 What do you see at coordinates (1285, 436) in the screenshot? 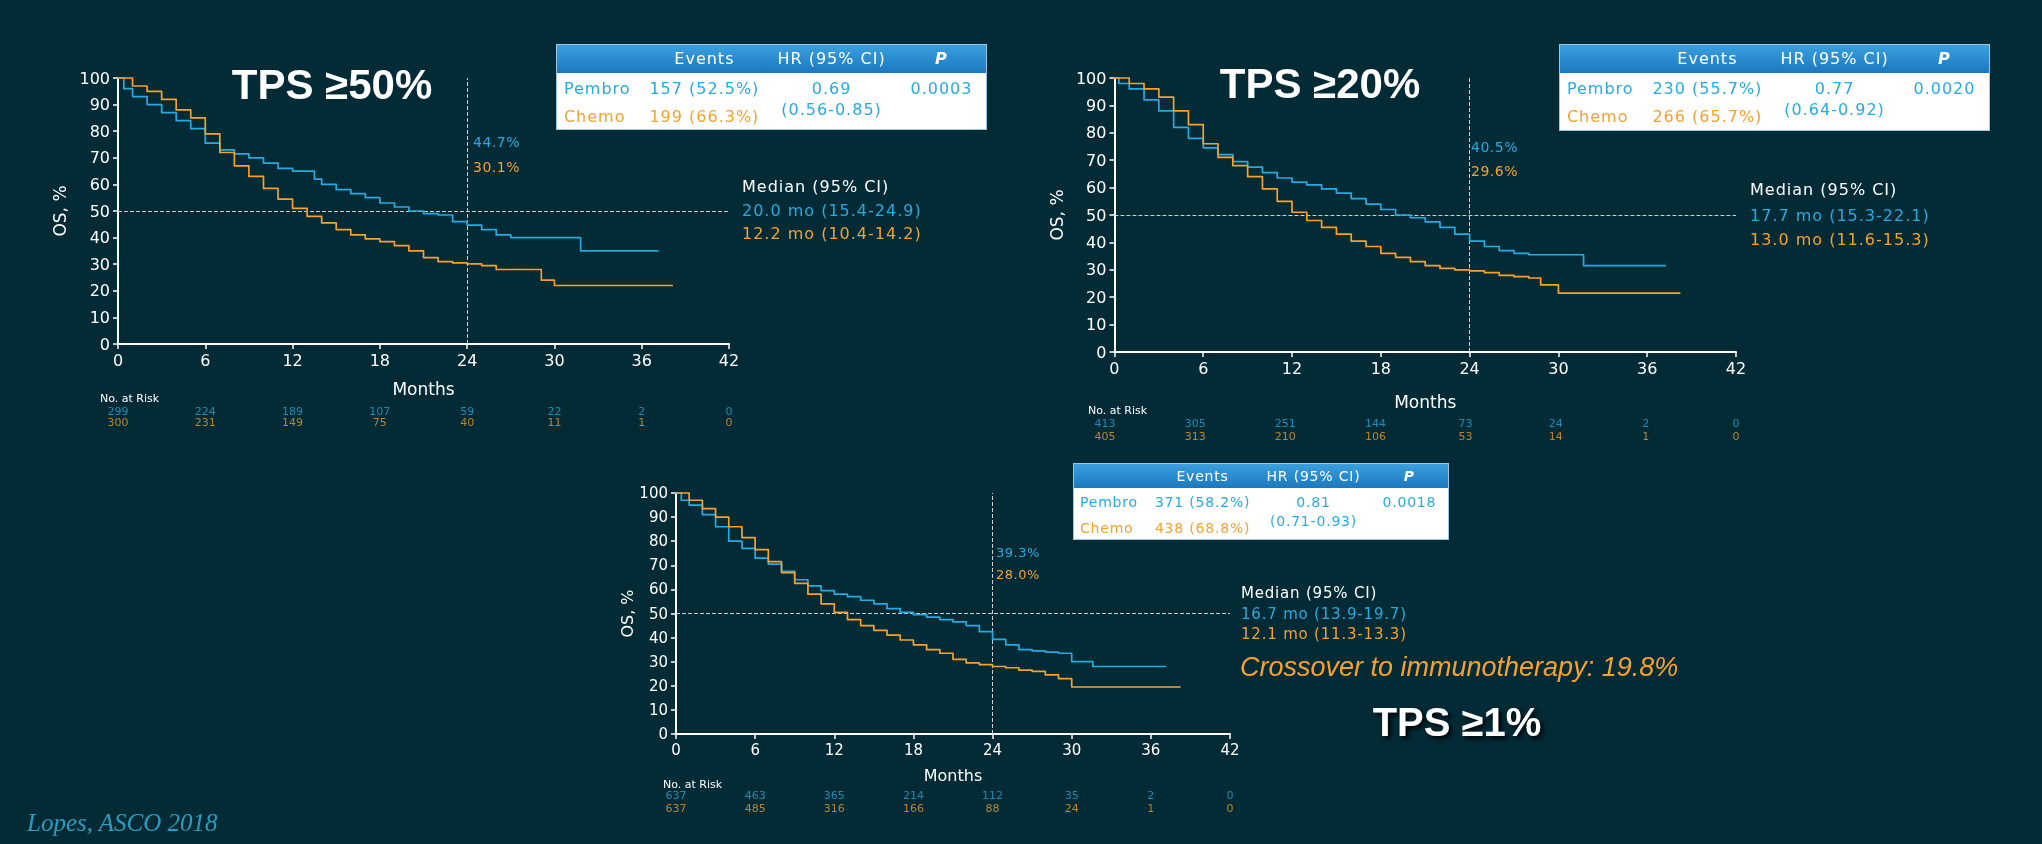
I see `text: 210` at bounding box center [1285, 436].